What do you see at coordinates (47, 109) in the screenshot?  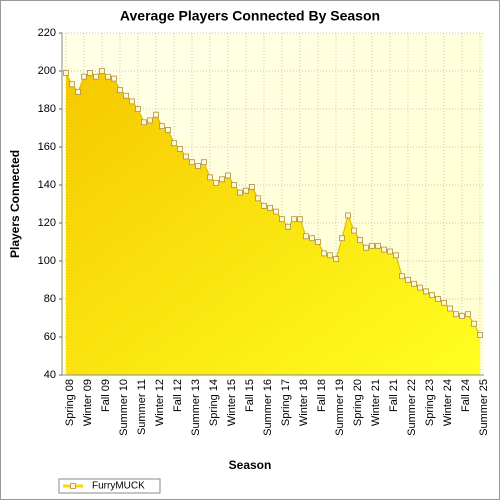 I see `y-tick-label: 180` at bounding box center [47, 109].